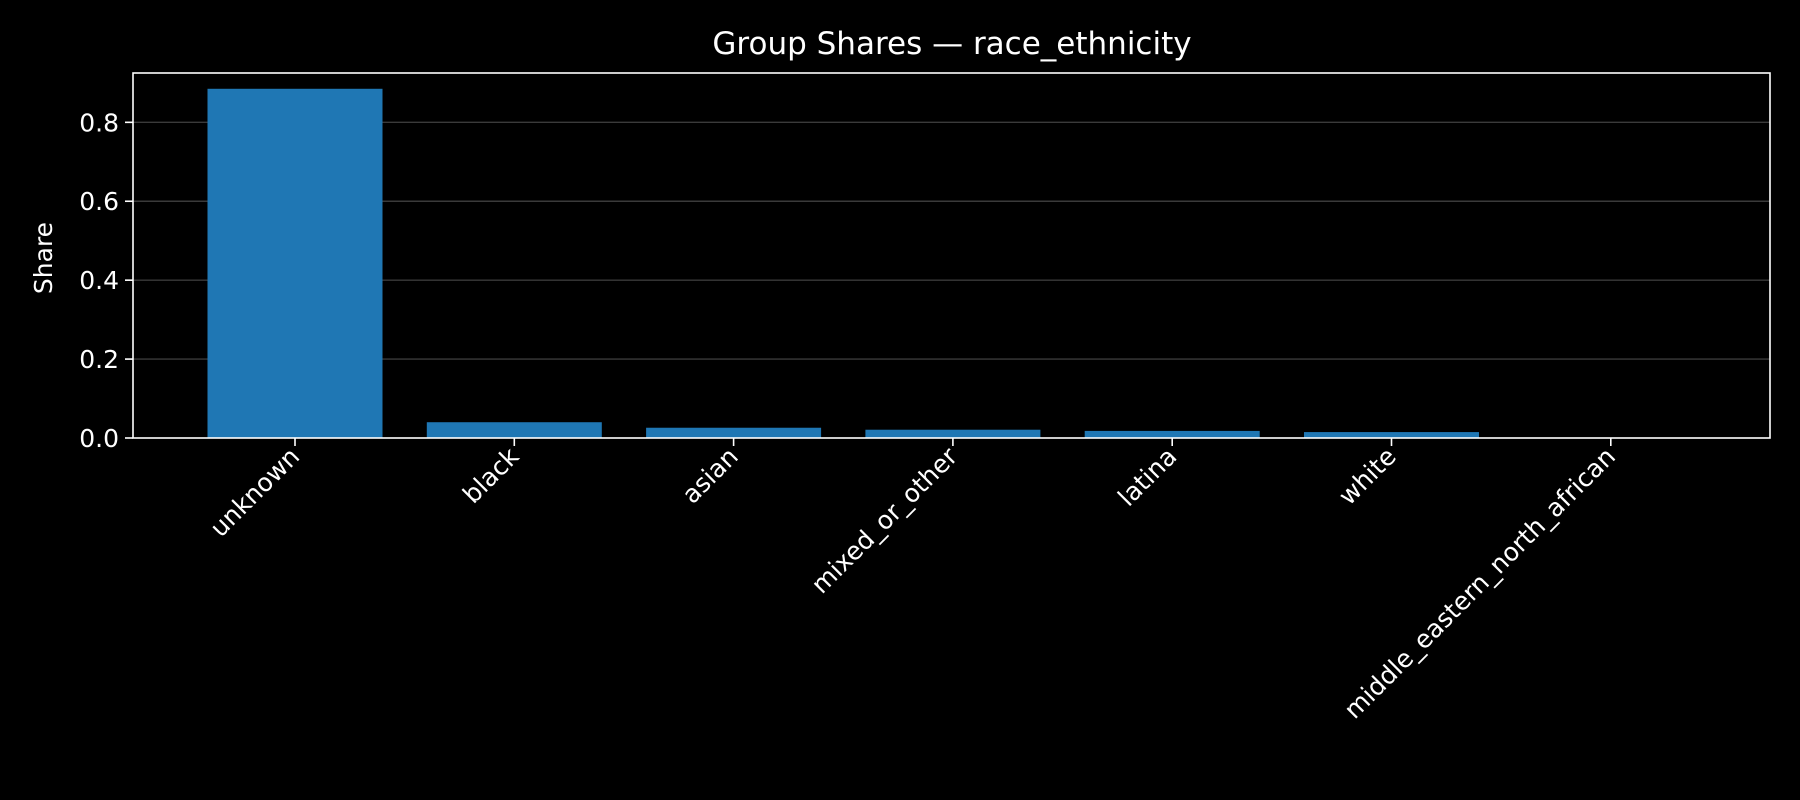 This screenshot has height=800, width=1800. I want to click on bar-white, so click(1391, 435).